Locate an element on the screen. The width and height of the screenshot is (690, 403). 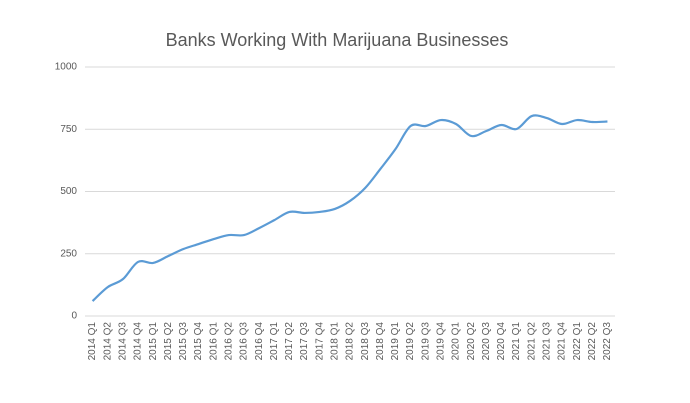
x-tick-label: 2018 Q1 is located at coordinates (334, 341).